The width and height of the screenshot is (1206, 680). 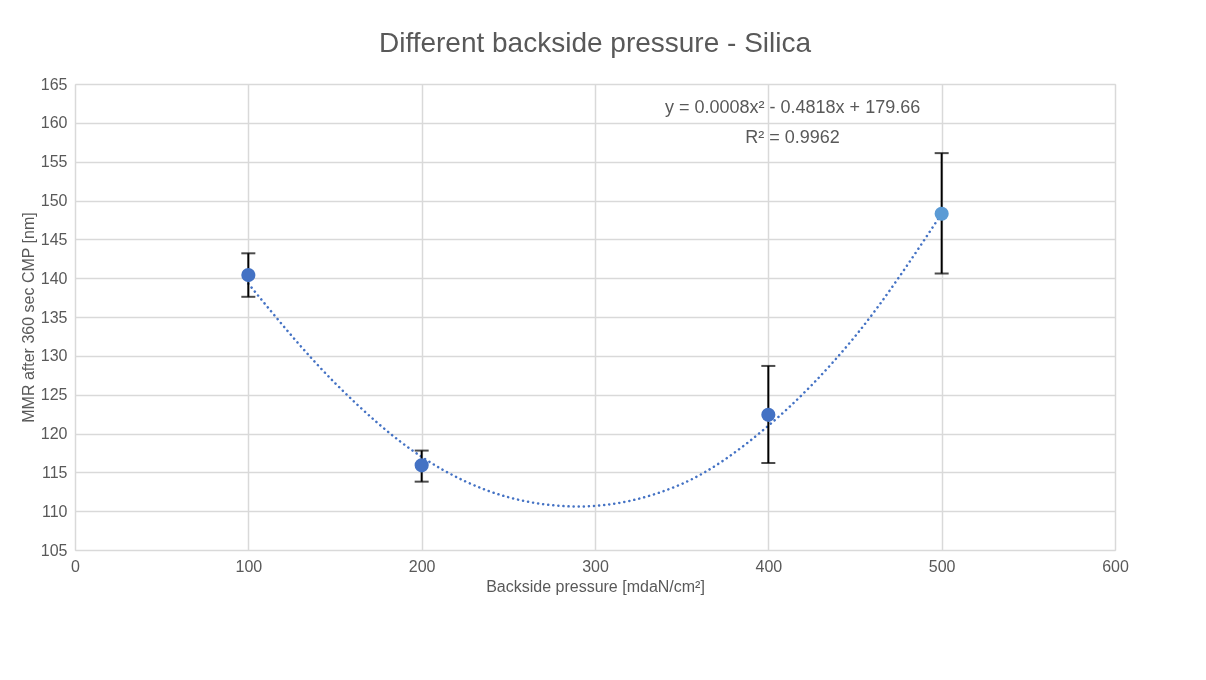 What do you see at coordinates (595, 586) in the screenshot?
I see `x-axis-title: Backside pressure [mdaN/cm²]` at bounding box center [595, 586].